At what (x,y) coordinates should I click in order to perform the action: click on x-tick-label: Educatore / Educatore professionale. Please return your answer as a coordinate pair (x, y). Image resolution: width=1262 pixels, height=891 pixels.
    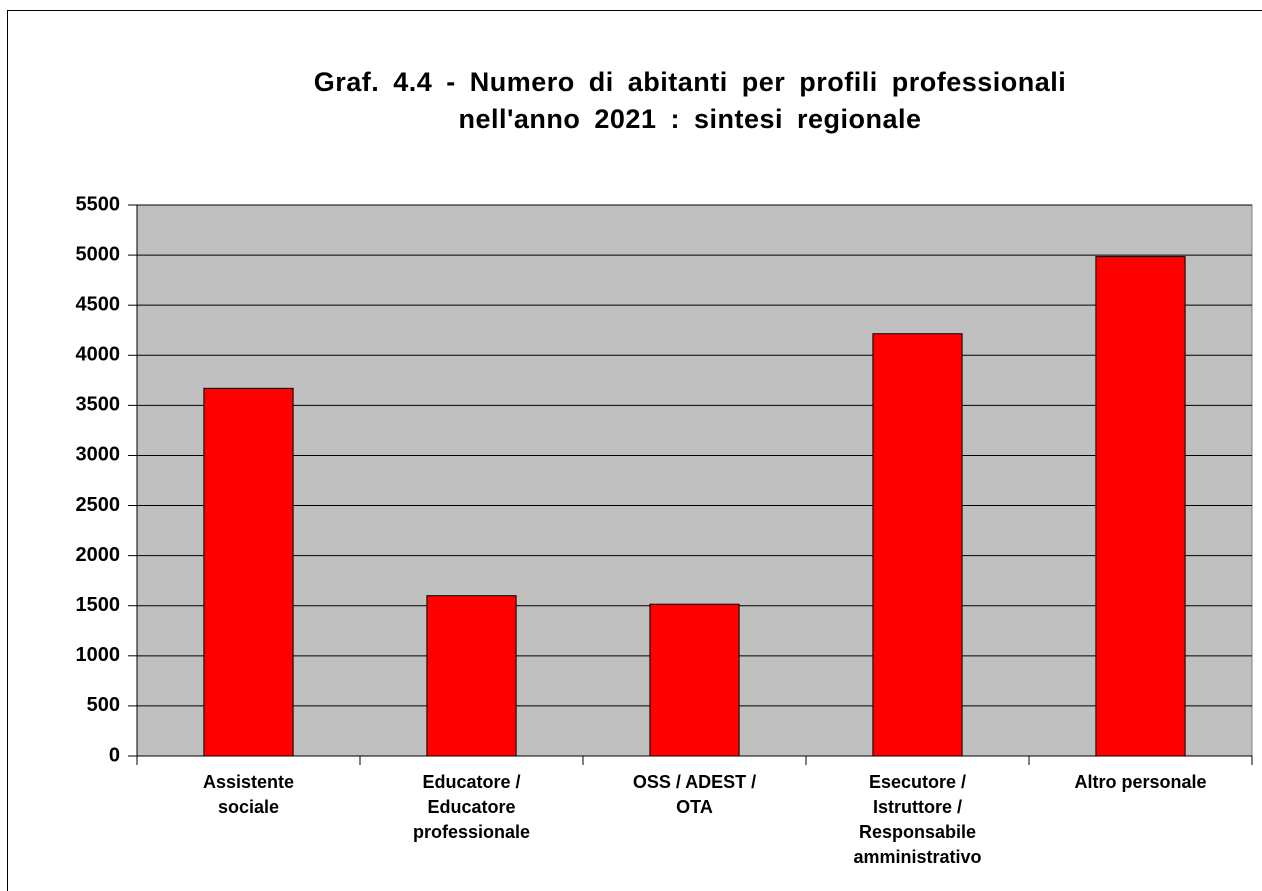
    Looking at the image, I should click on (471, 807).